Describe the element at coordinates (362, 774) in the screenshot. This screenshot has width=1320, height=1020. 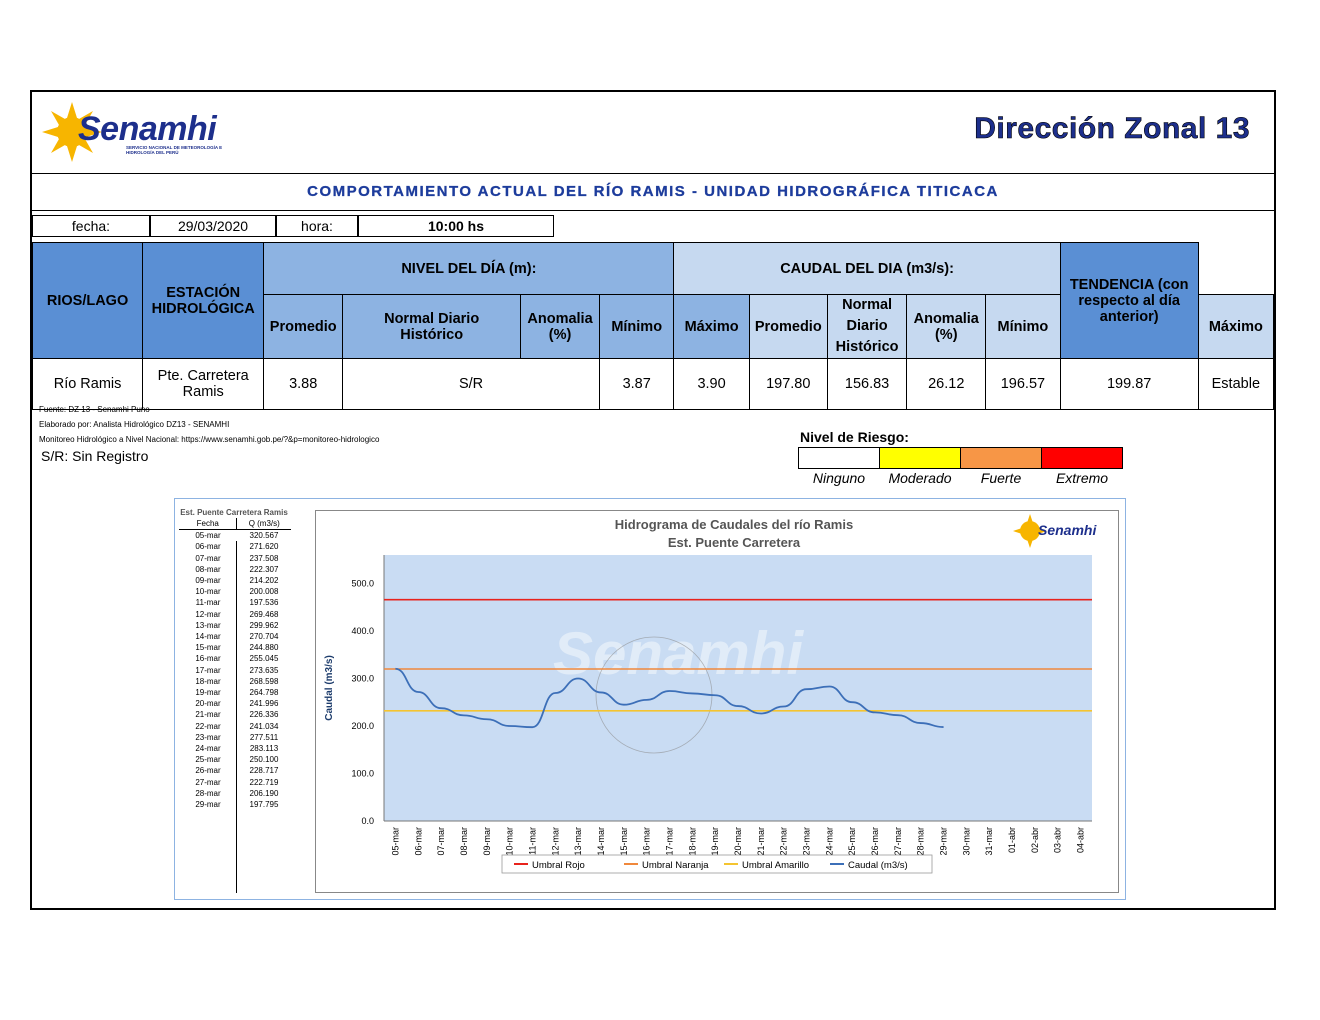
I see `y-tick-label: 100.0` at that location.